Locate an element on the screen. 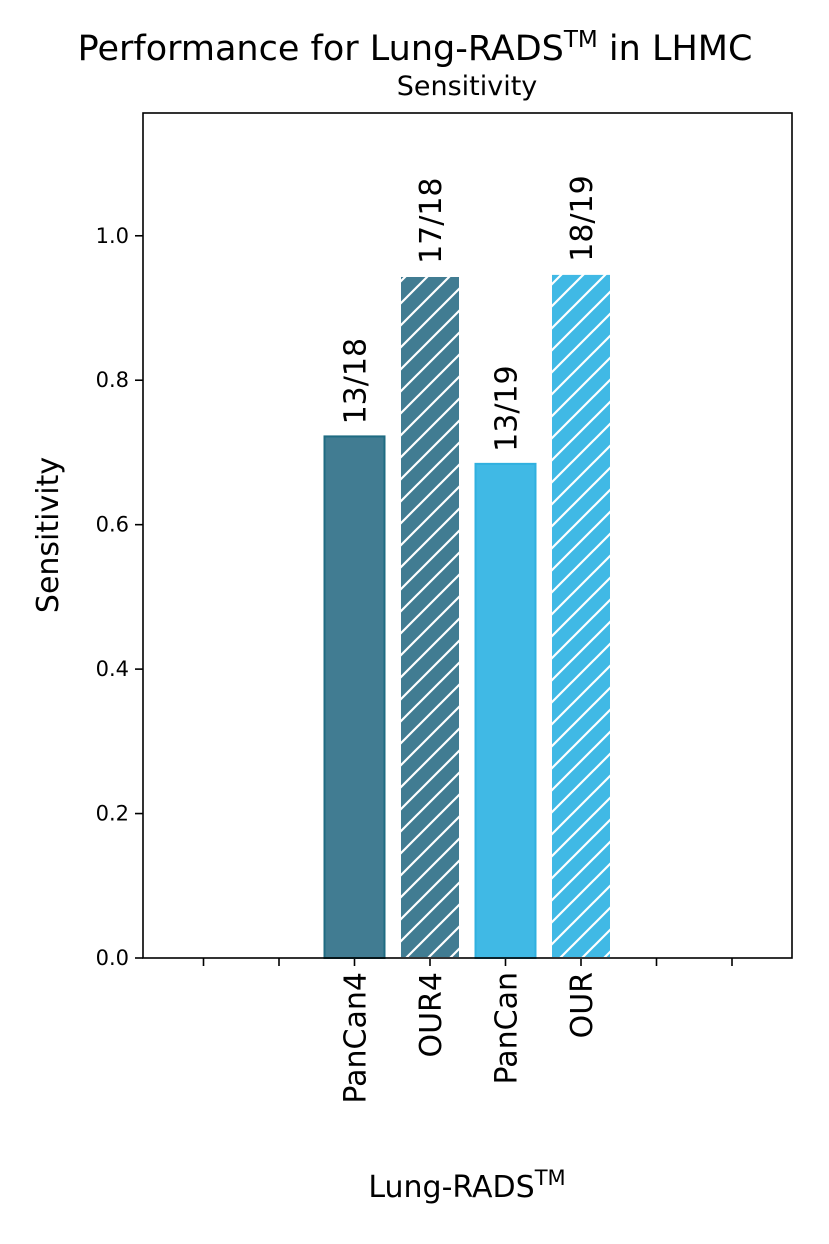 The height and width of the screenshot is (1244, 829). y-tick-label: 1.0 is located at coordinates (112, 236).